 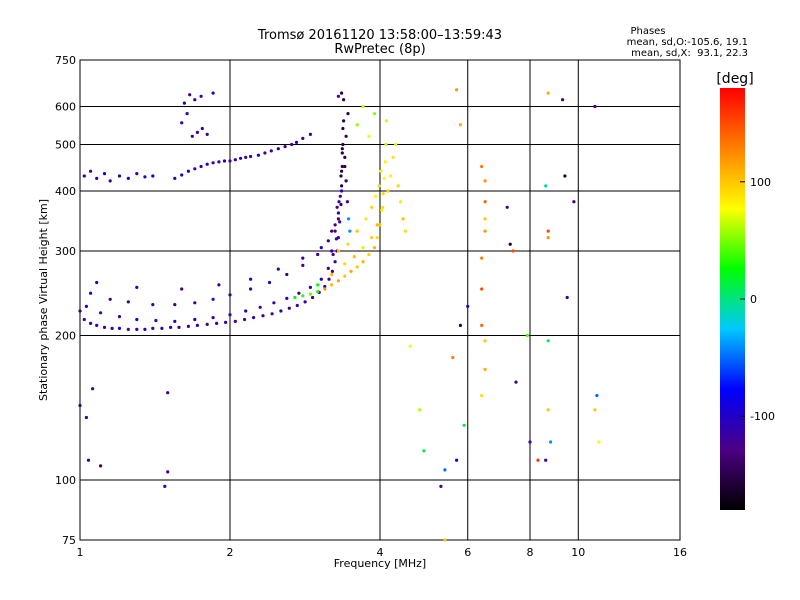 What do you see at coordinates (680, 552) in the screenshot?
I see `x-tick-label: 16` at bounding box center [680, 552].